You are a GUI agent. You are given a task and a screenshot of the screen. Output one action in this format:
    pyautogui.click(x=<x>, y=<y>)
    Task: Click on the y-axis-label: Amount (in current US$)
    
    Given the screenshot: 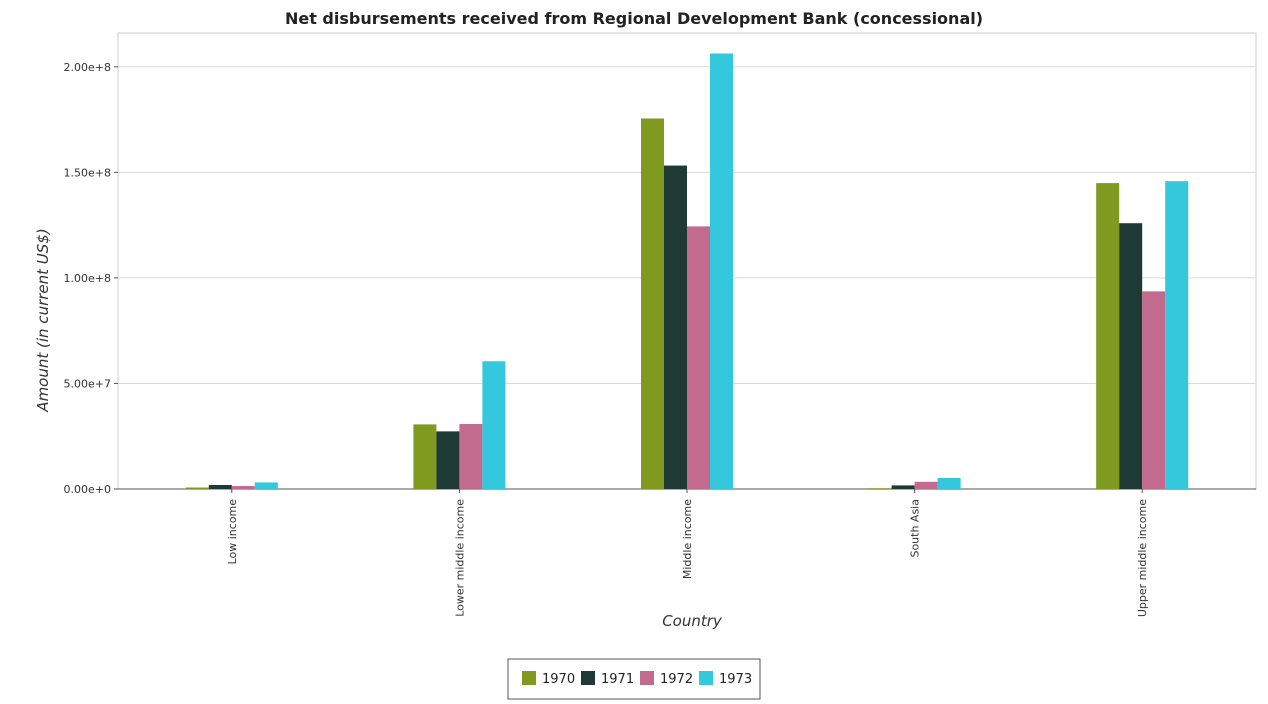 What is the action you would take?
    pyautogui.click(x=43, y=320)
    